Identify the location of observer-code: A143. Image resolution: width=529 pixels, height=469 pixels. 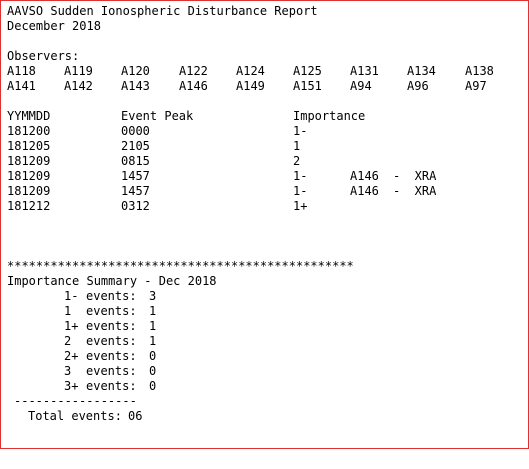
(135, 86).